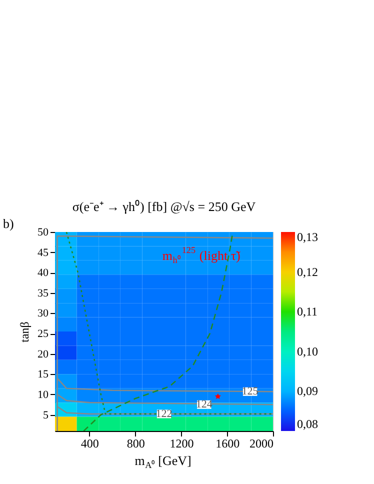 The image size is (374, 484). What do you see at coordinates (43, 314) in the screenshot?
I see `y-tick-label: 30` at bounding box center [43, 314].